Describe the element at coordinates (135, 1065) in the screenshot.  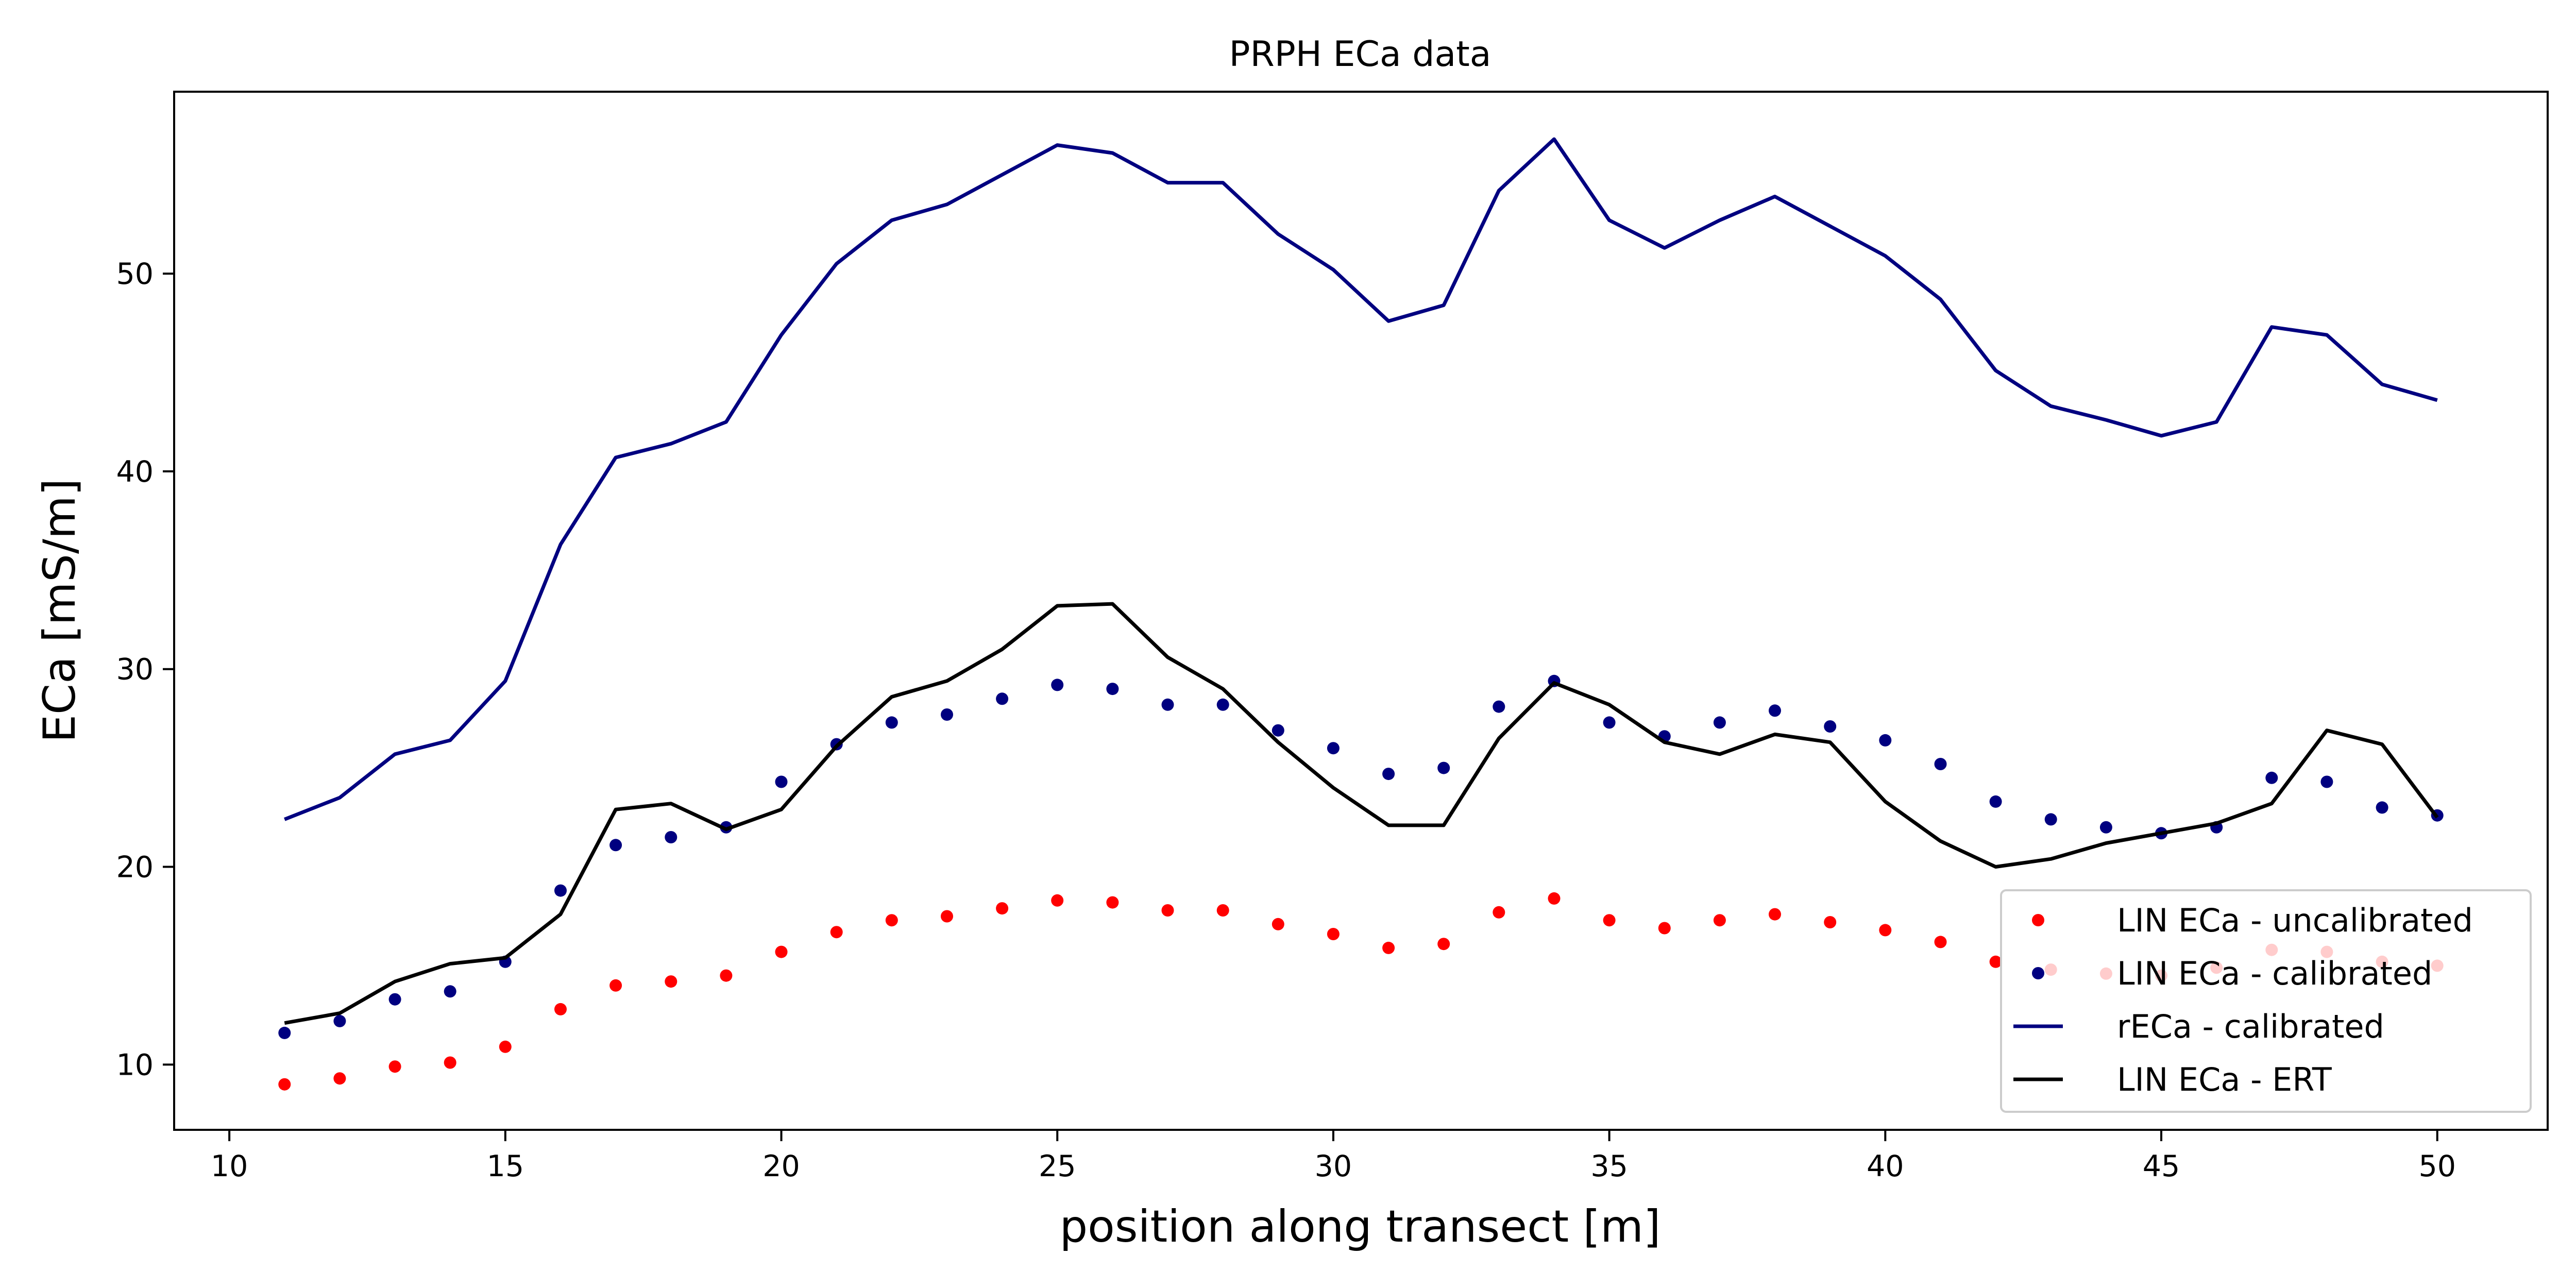
I see `y-tick-label: 10` at that location.